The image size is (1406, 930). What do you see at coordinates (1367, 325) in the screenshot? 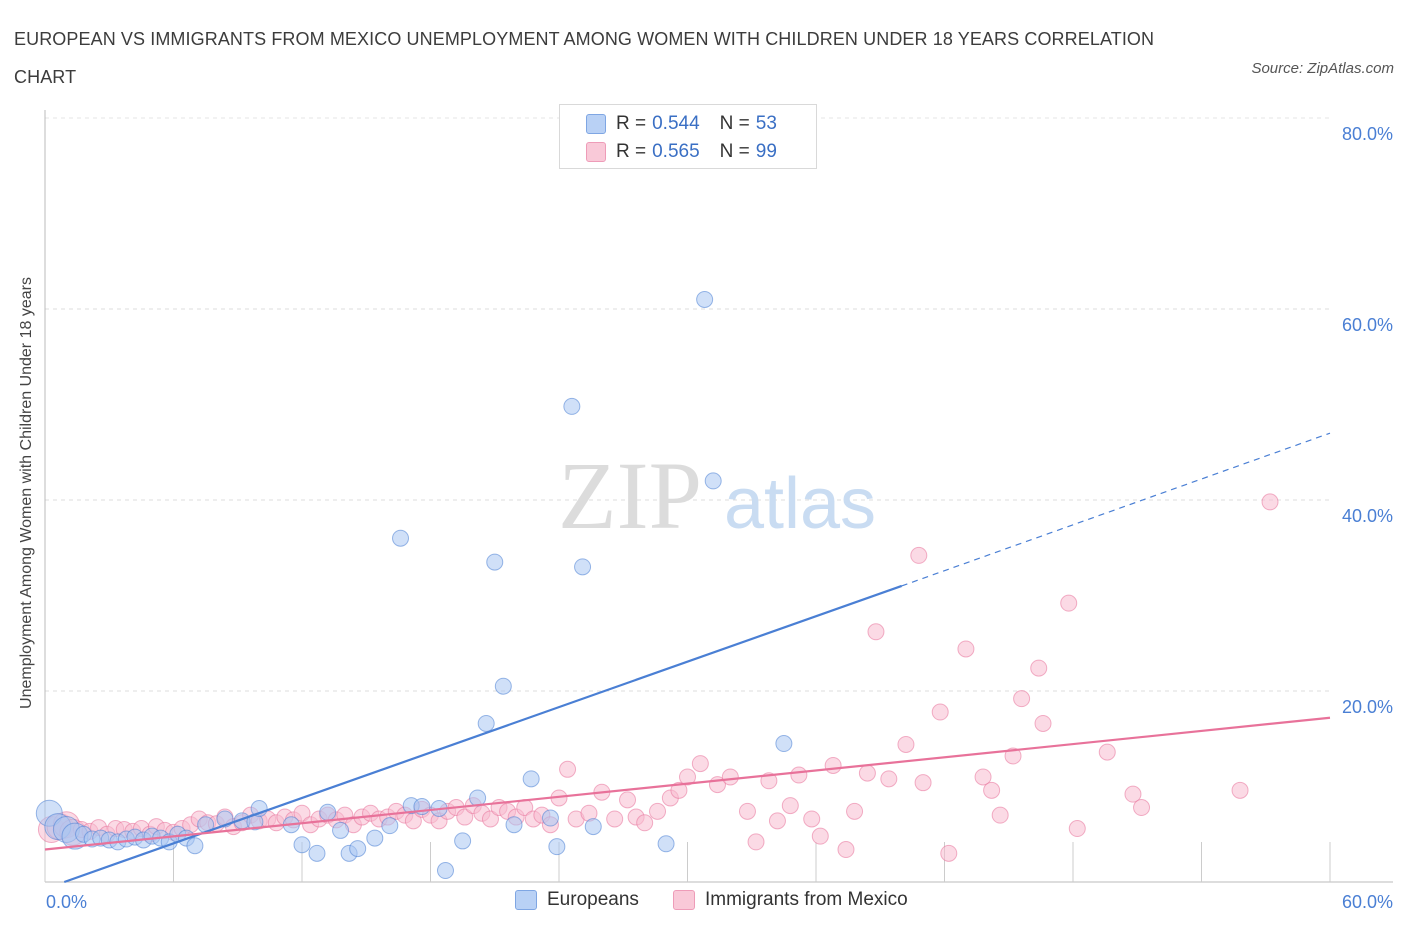
I see `y-tick-label: 60.0%` at bounding box center [1367, 325].